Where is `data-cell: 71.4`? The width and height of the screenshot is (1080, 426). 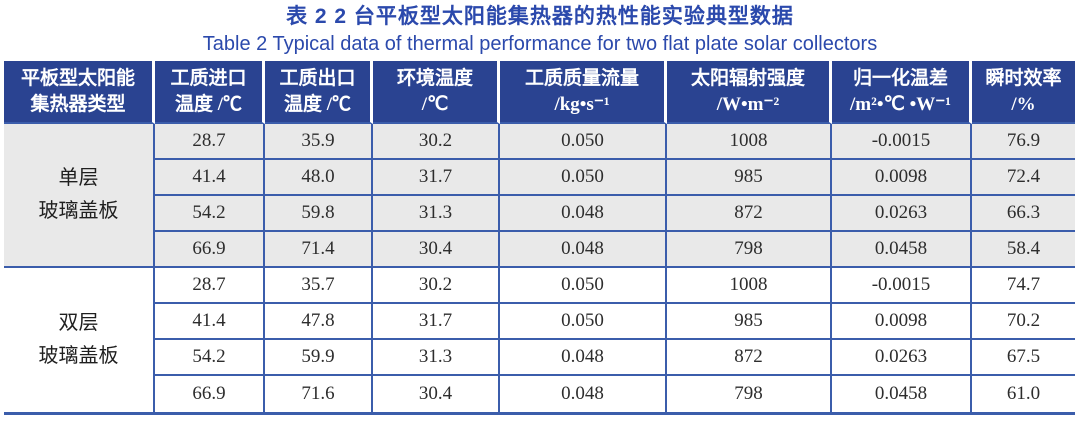 data-cell: 71.4 is located at coordinates (319, 250).